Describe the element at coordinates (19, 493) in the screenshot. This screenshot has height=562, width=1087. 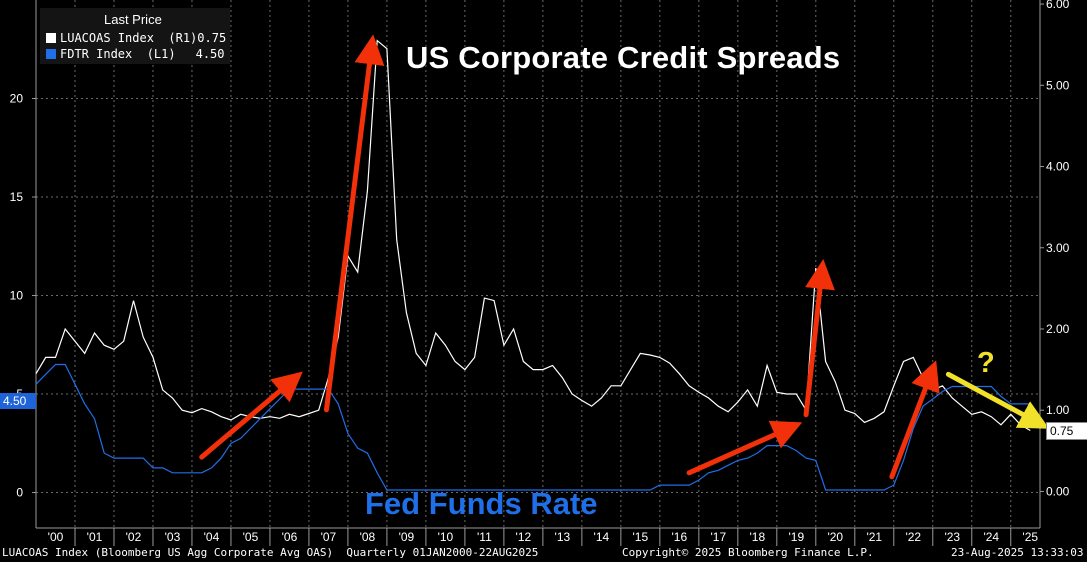
I see `left-tick-label: 0` at that location.